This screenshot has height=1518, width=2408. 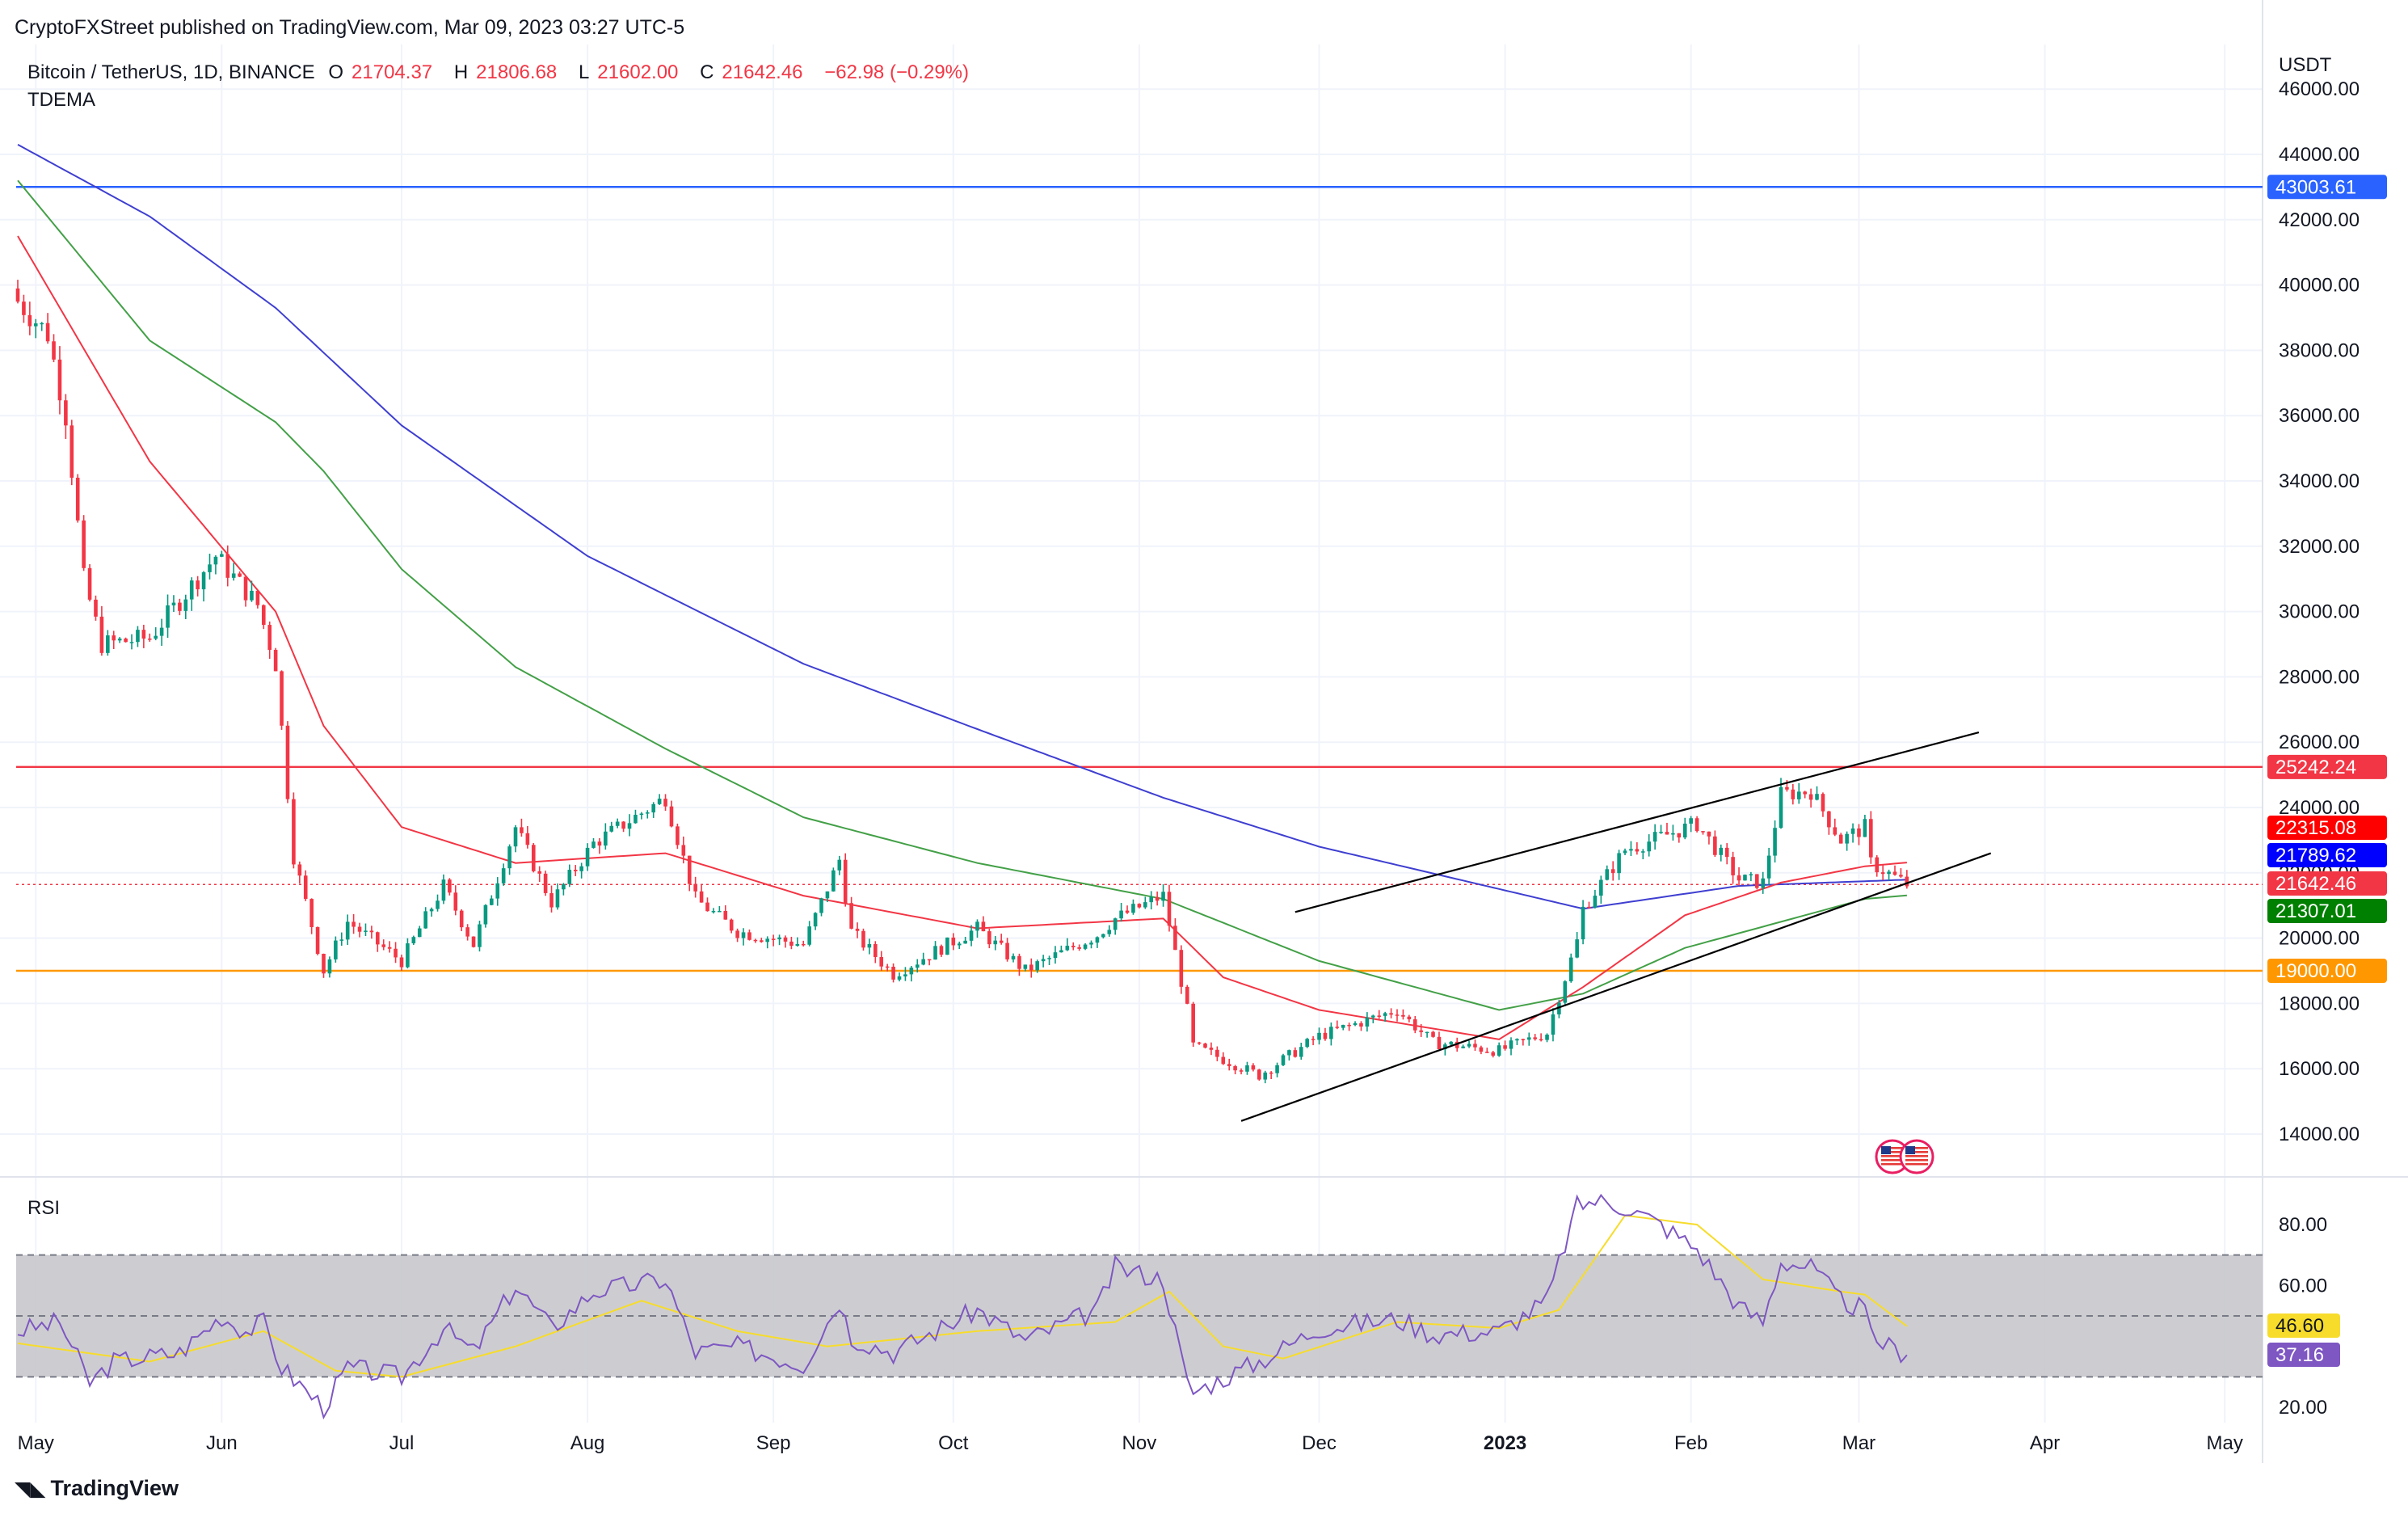 I want to click on rsi-line, so click(x=962, y=1306).